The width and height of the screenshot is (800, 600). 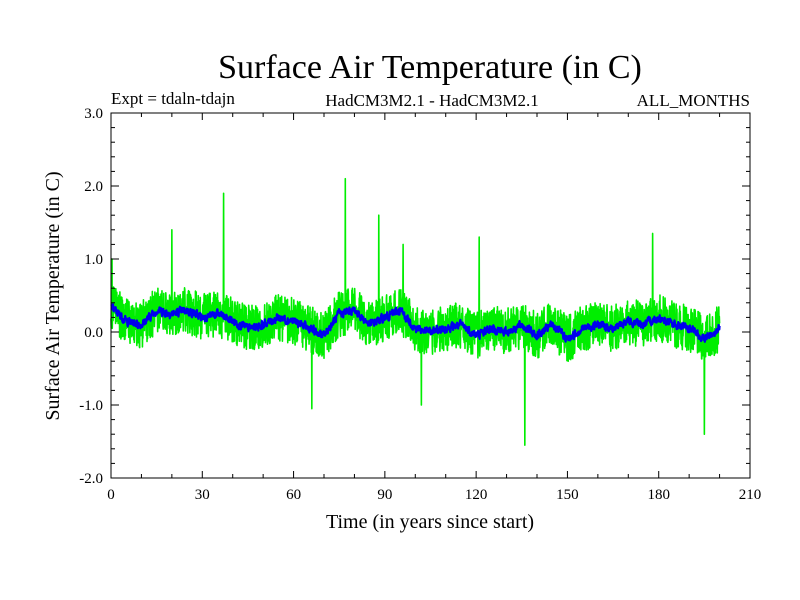 What do you see at coordinates (202, 495) in the screenshot?
I see `x-tick-label: 30` at bounding box center [202, 495].